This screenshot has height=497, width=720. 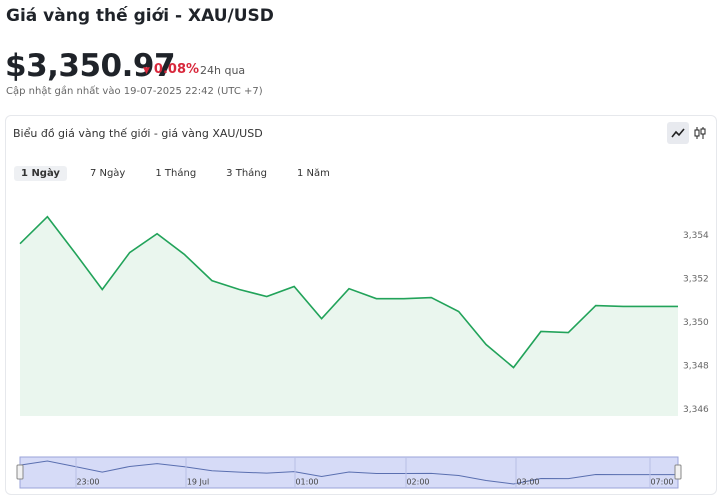 I want to click on candle-icon, so click(x=700, y=133).